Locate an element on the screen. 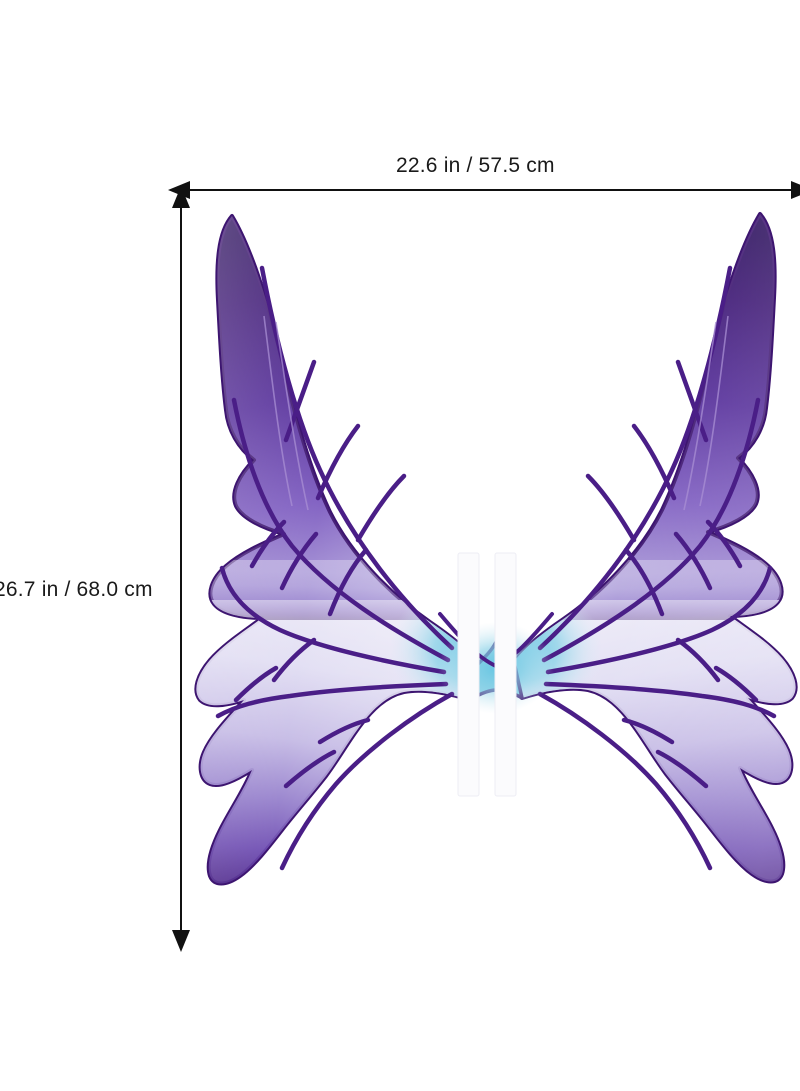 The height and width of the screenshot is (1091, 800). left-wing-hairline-veins is located at coordinates (286, 413).